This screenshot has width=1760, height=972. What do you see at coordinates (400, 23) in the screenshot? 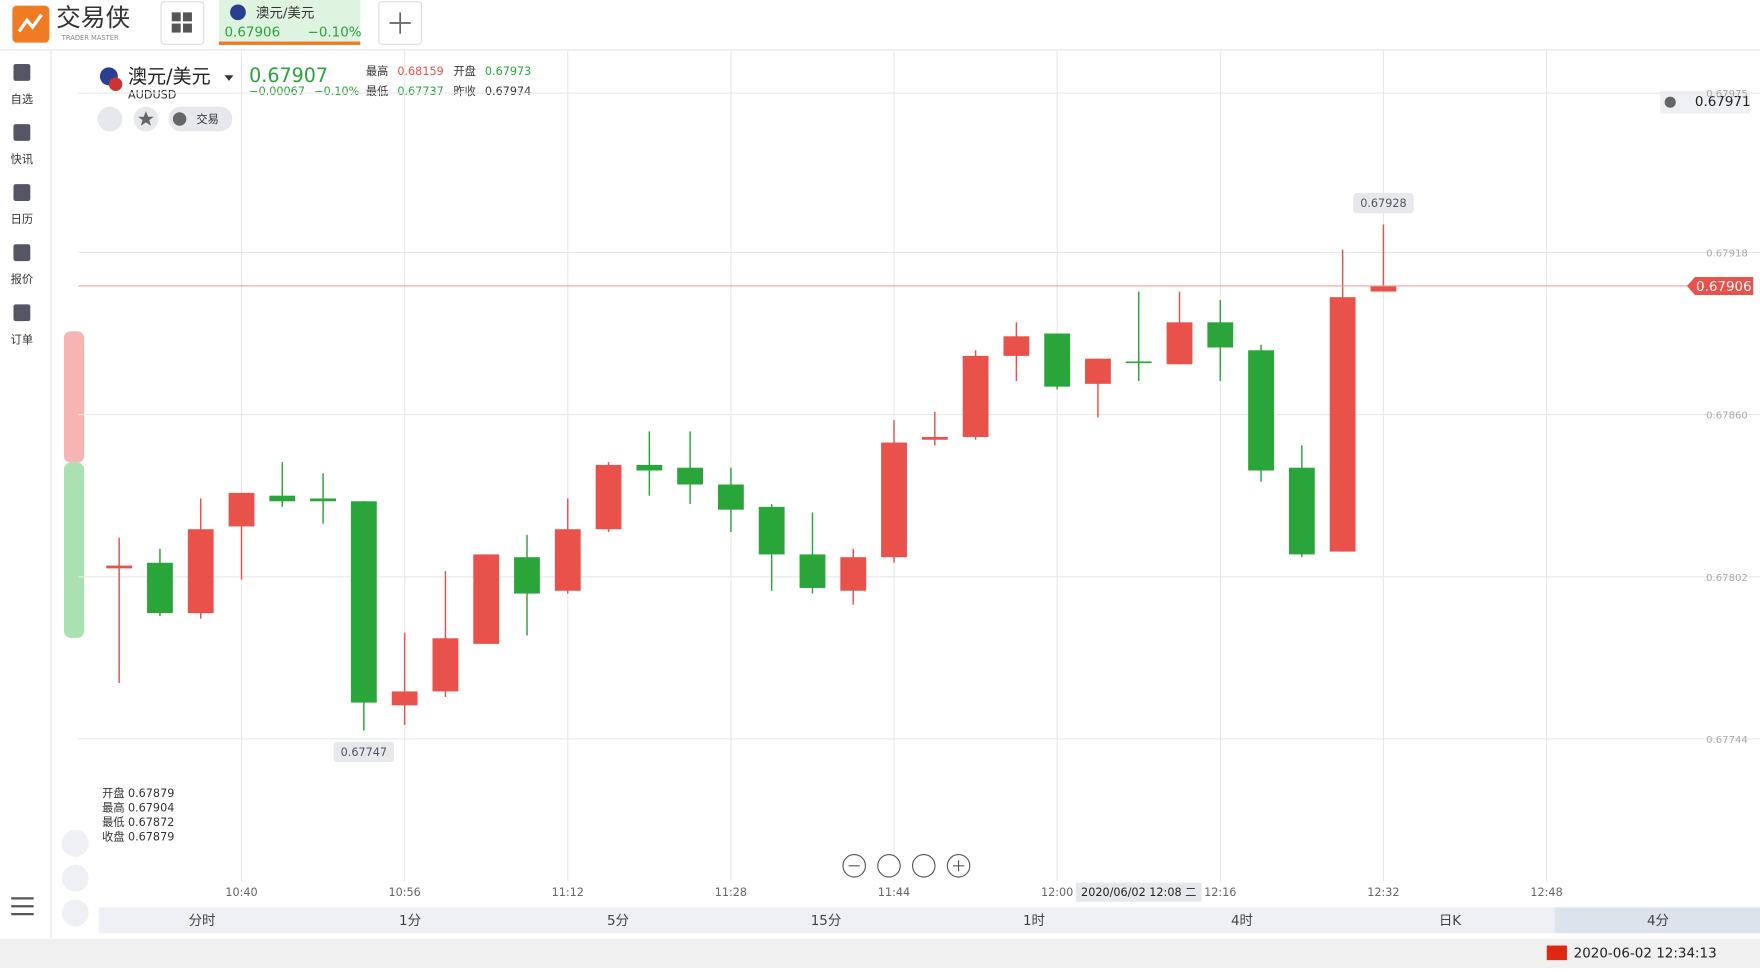
I see `plus-icon` at bounding box center [400, 23].